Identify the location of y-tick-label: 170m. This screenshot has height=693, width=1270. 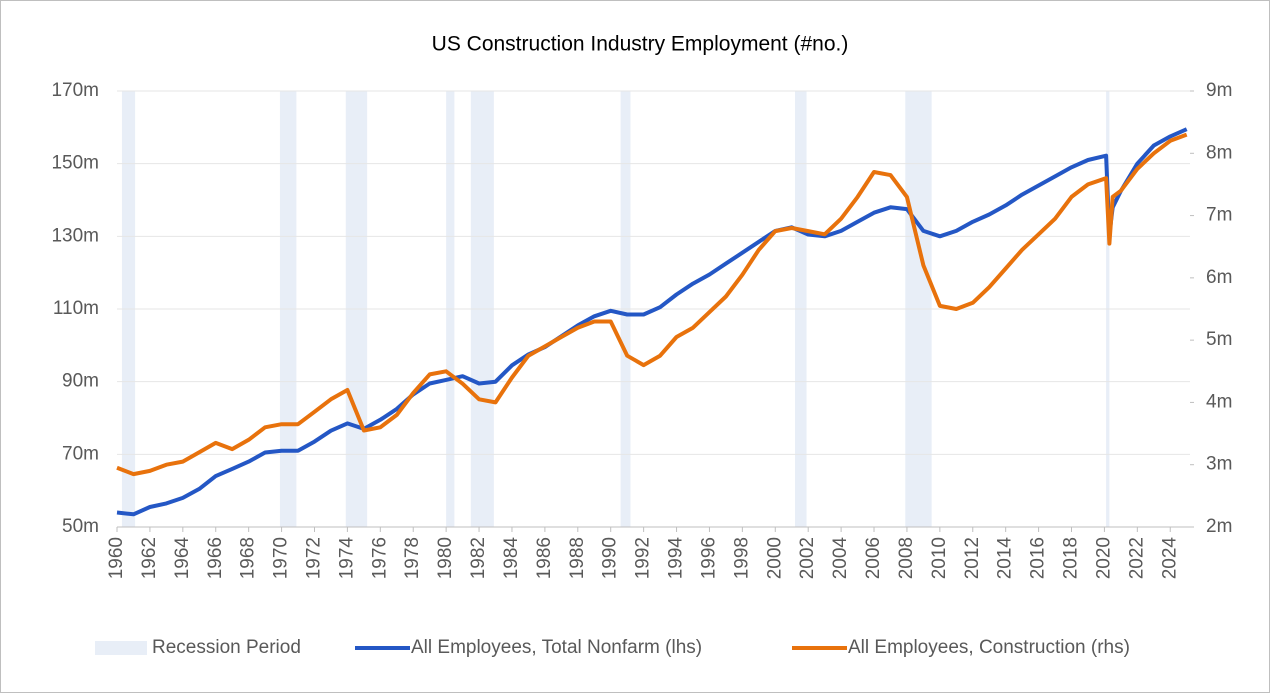
(75, 90).